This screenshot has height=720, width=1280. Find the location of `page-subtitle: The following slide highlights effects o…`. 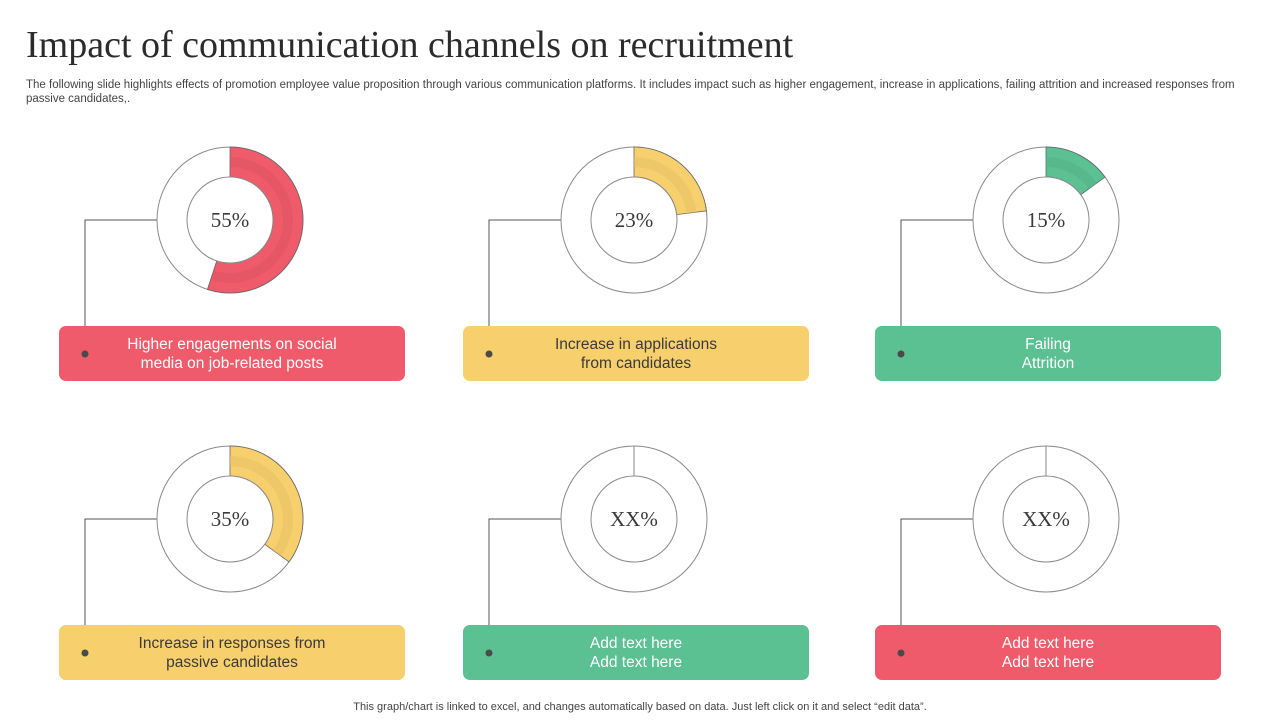

page-subtitle: The following slide highlights effects o… is located at coordinates (630, 92).